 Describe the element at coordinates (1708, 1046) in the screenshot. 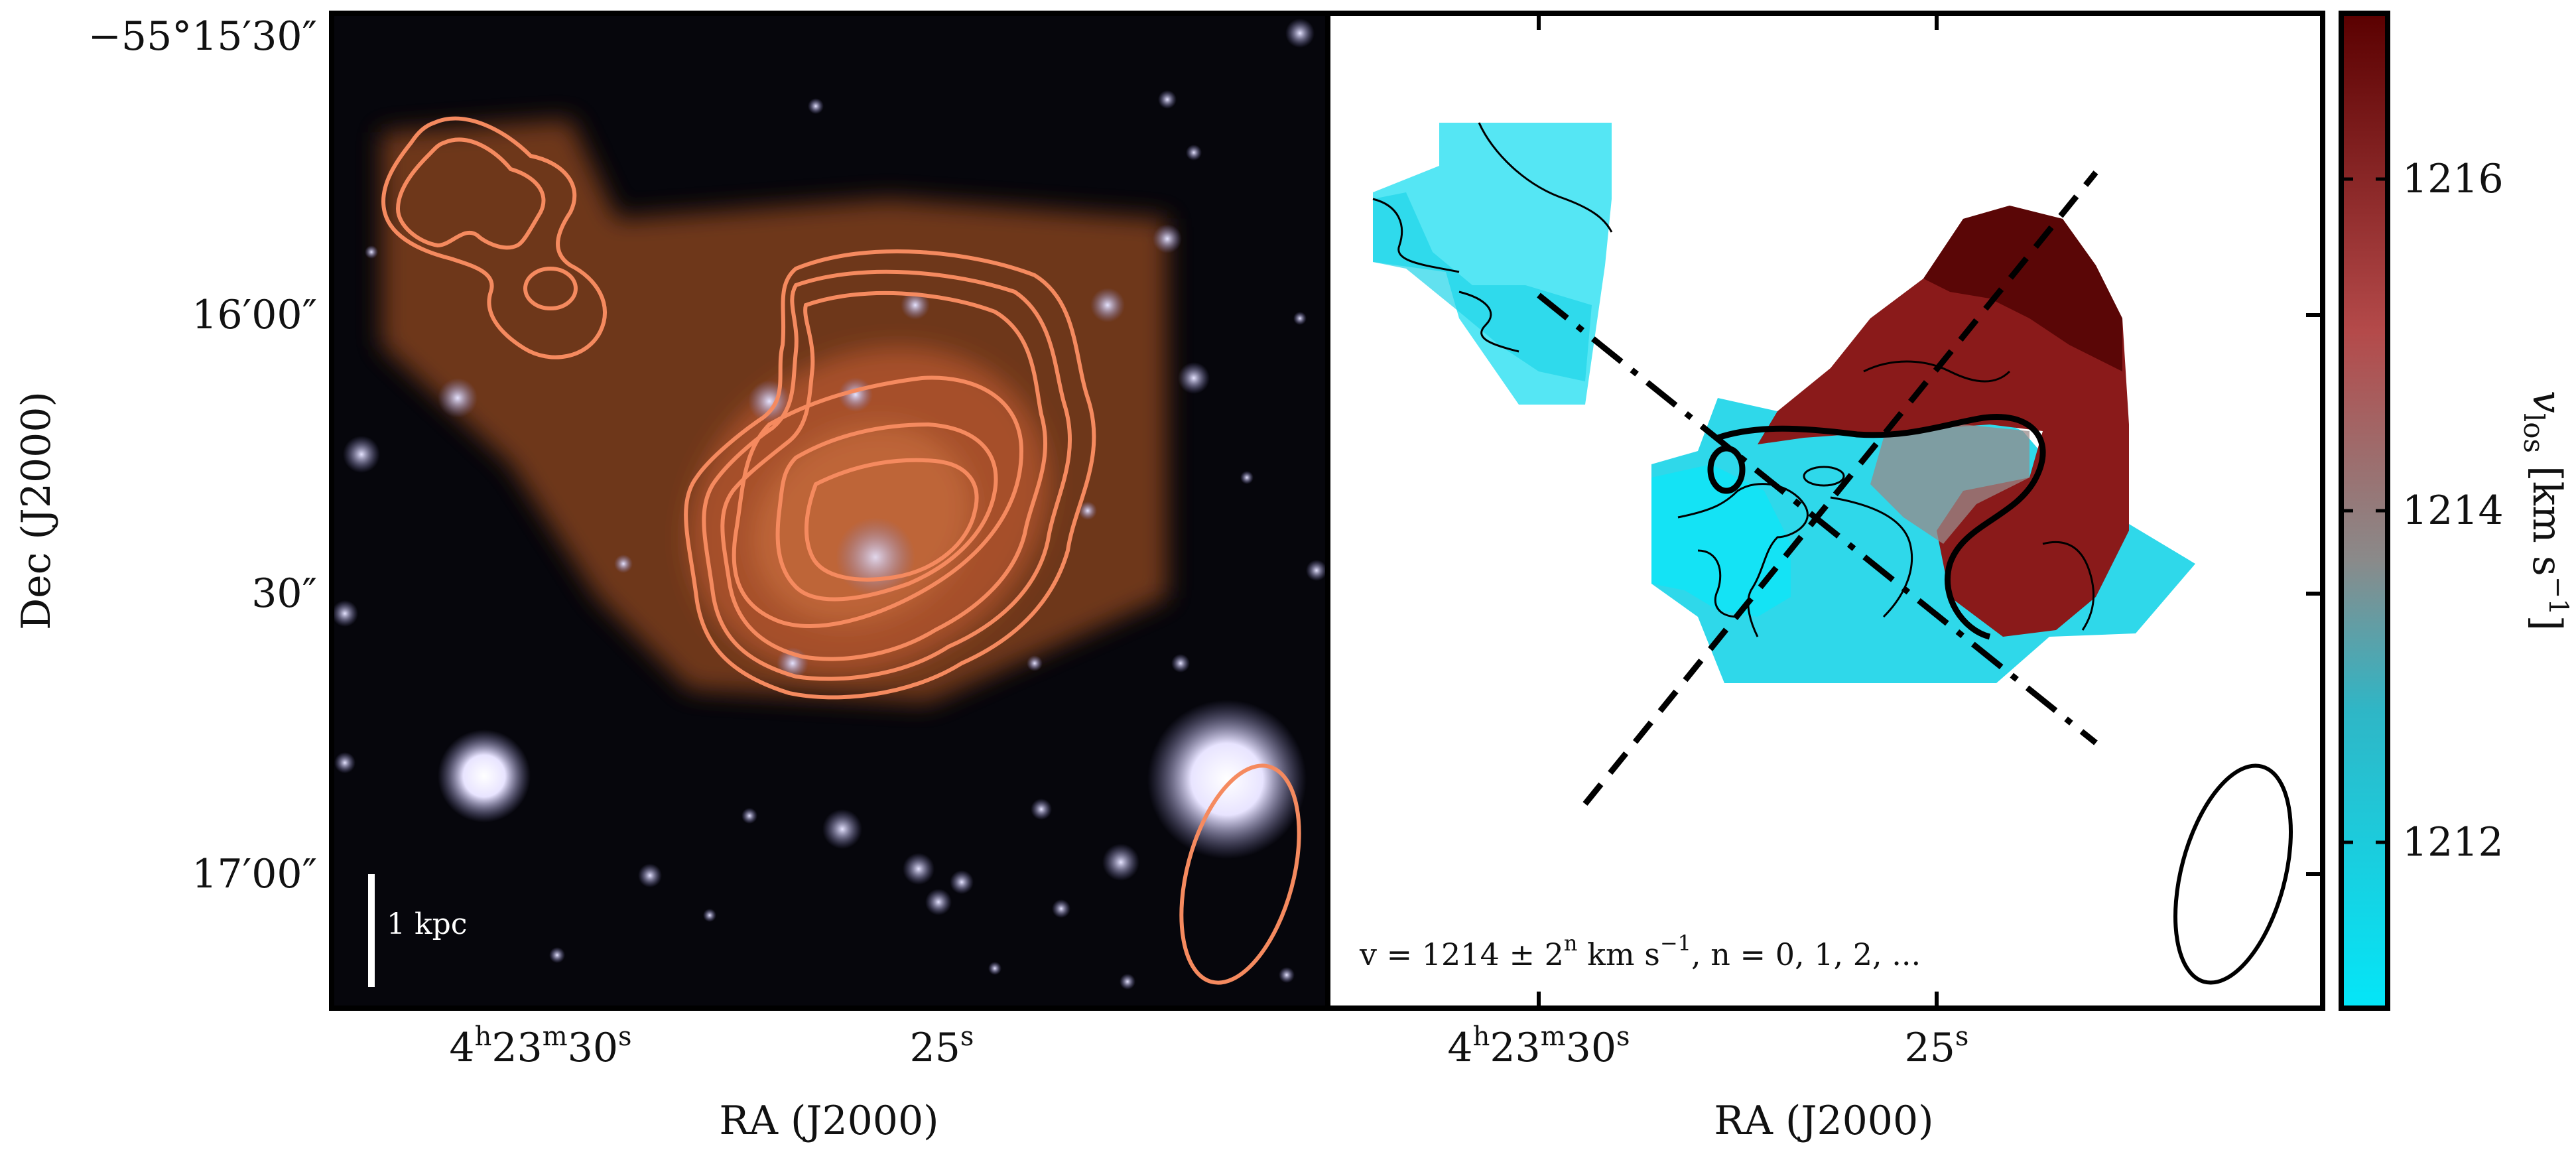

I see `right-x-tick-labels: 4h23m30s 25s` at that location.